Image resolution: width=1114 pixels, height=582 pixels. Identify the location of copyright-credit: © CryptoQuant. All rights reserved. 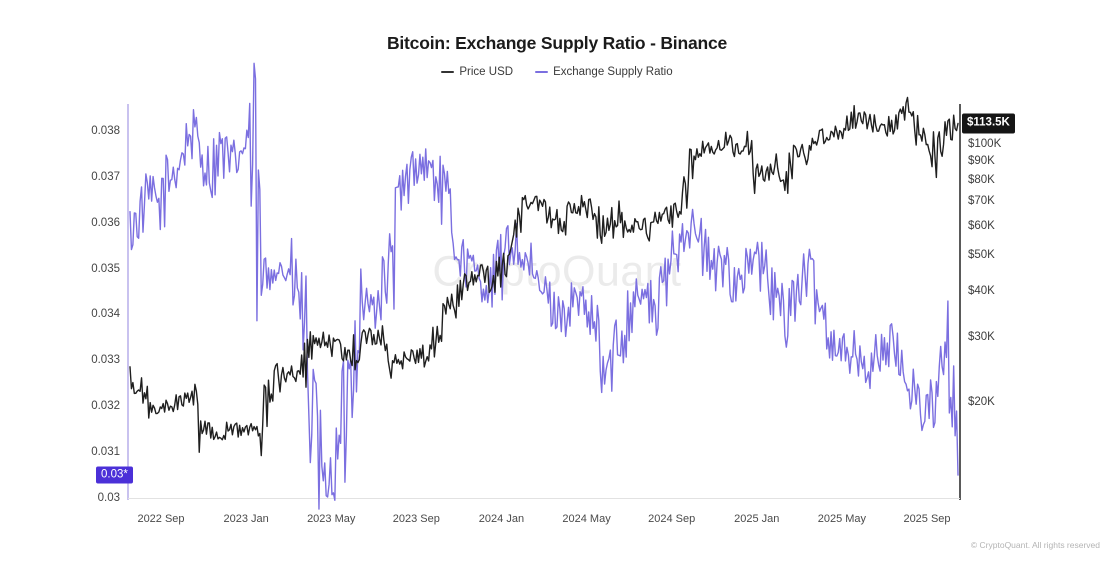
(1035, 545).